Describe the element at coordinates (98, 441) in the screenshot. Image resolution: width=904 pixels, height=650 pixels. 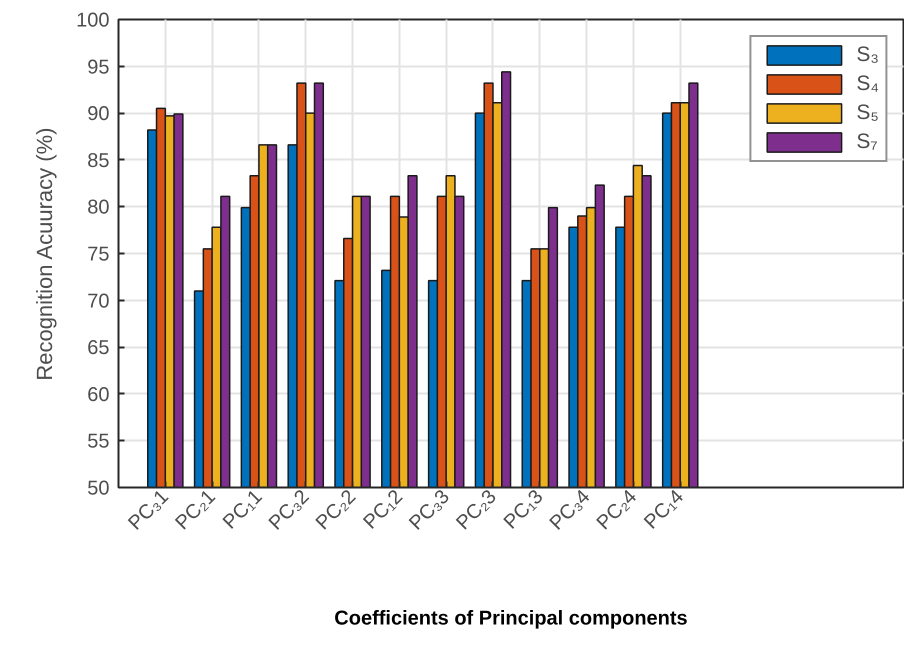
I see `y-tick-label: 55` at that location.